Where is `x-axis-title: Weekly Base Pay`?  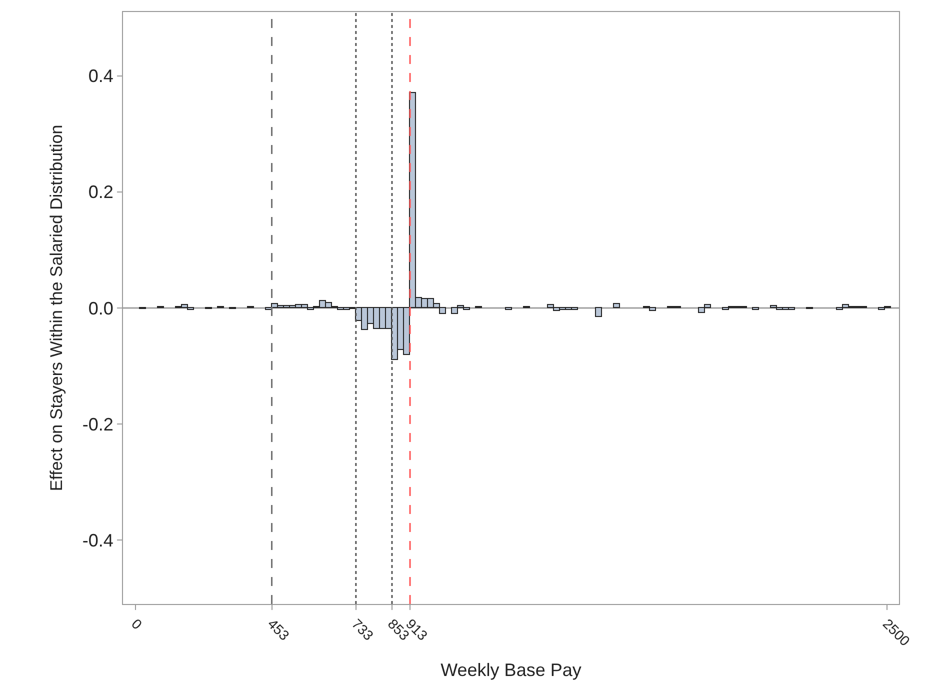
x-axis-title: Weekly Base Pay is located at coordinates (511, 670).